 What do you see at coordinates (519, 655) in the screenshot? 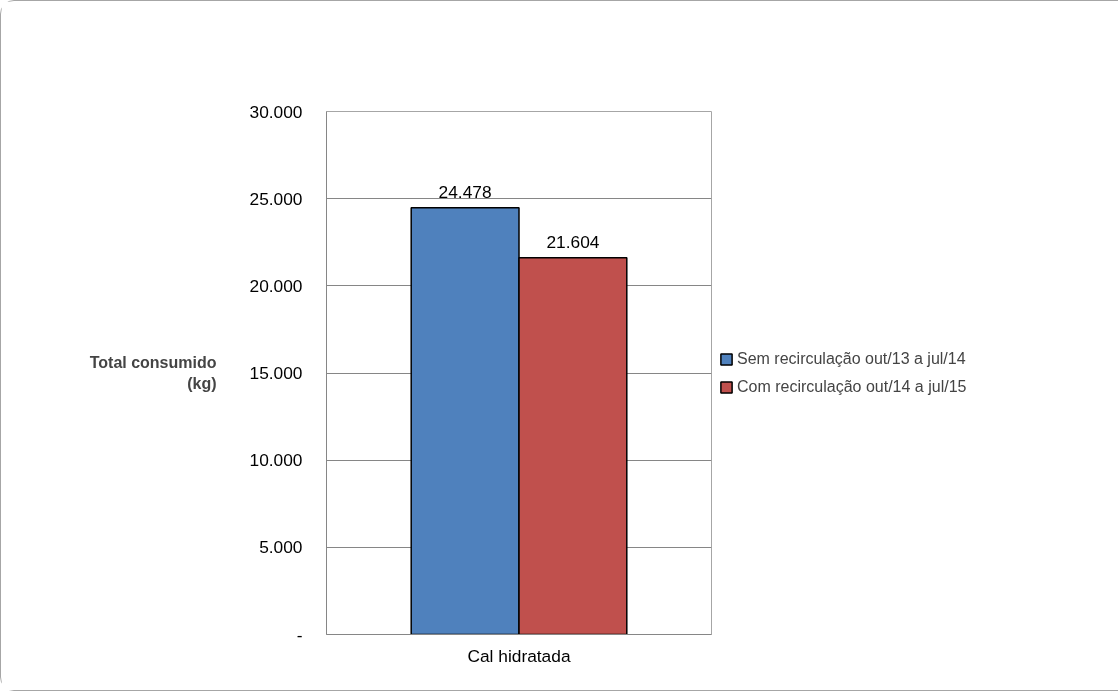
I see `x-tick-label: Cal hidratada` at bounding box center [519, 655].